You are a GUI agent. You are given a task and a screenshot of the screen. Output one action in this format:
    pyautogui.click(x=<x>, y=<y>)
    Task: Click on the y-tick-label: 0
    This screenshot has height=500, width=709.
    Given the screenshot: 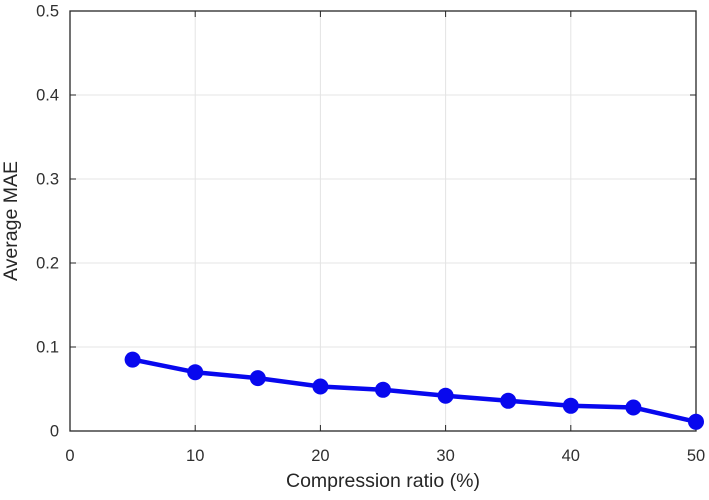 What is the action you would take?
    pyautogui.click(x=54, y=432)
    